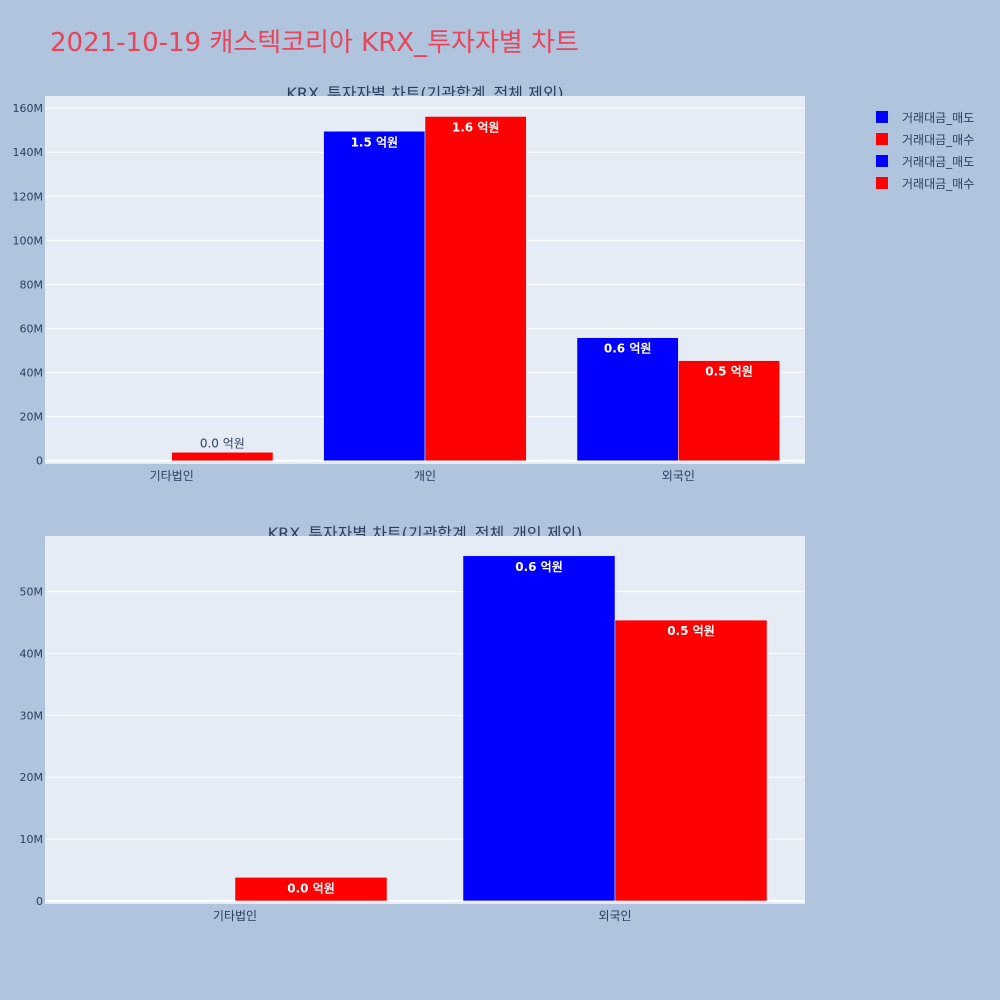  Describe the element at coordinates (314, 43) in the screenshot. I see `page-title: 2021-10-19 캐스텍코리아 KRX_투자자별 차트` at that location.